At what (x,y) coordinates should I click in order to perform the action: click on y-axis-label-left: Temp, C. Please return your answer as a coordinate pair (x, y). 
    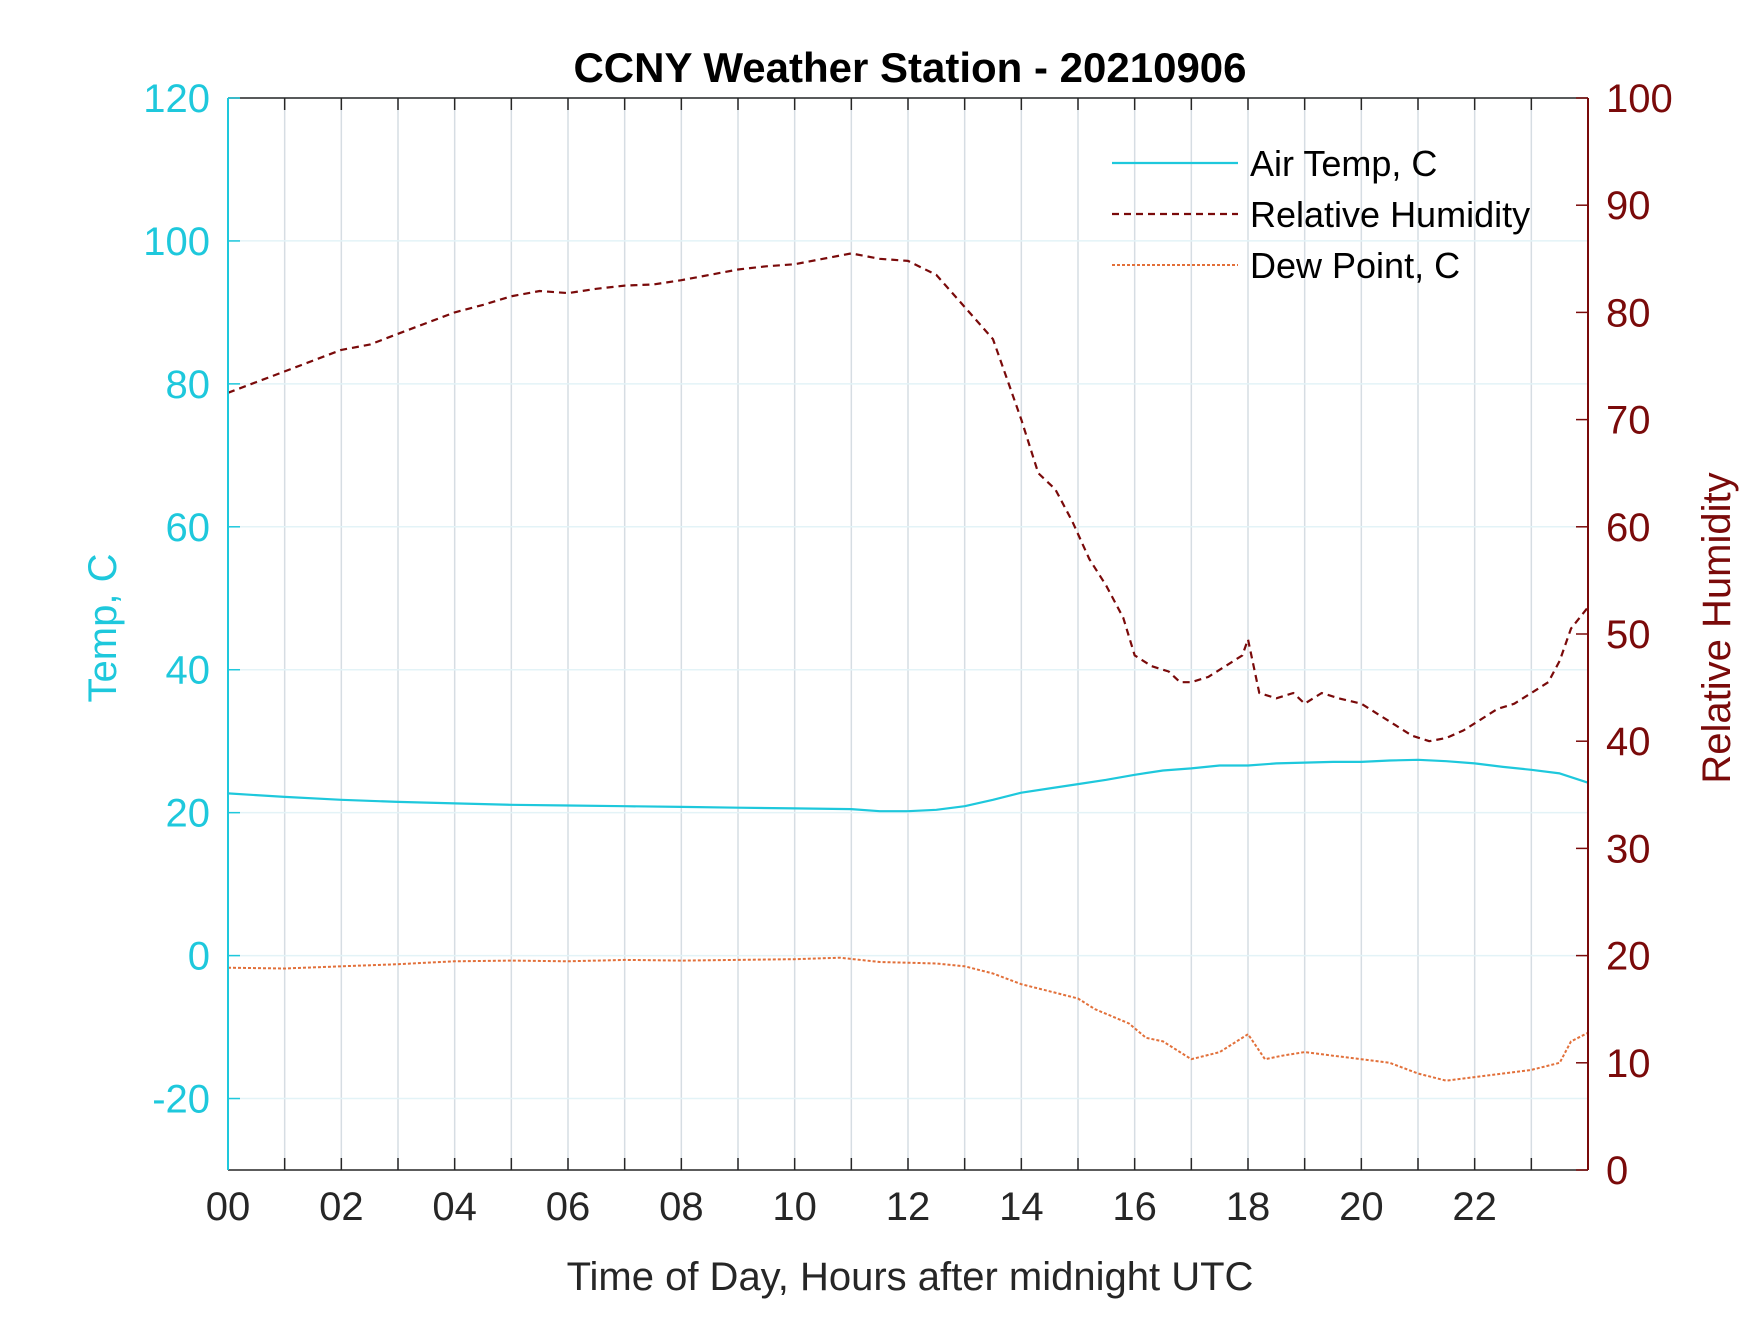
    Looking at the image, I should click on (103, 628).